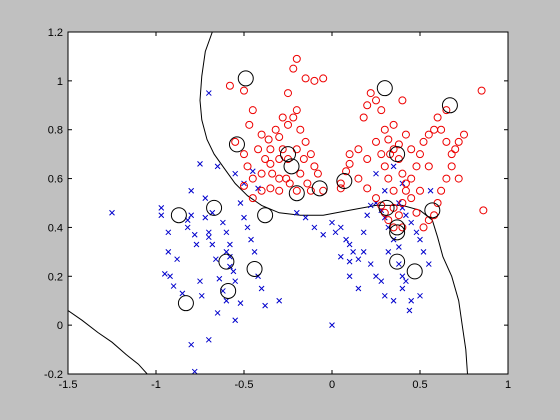  I want to click on x-tick-label: -1, so click(156, 385).